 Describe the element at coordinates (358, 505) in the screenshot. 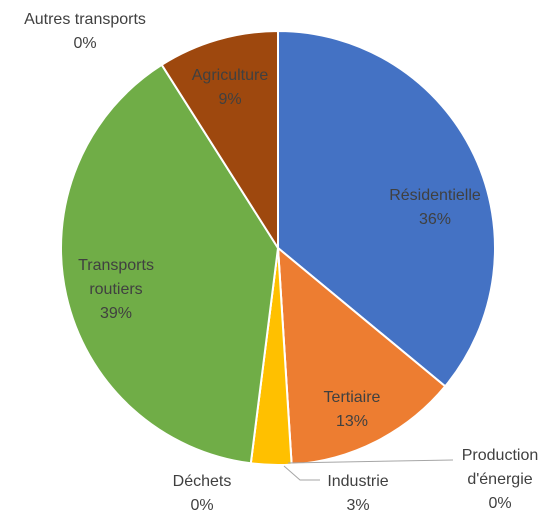

I see `value-label: 3%` at that location.